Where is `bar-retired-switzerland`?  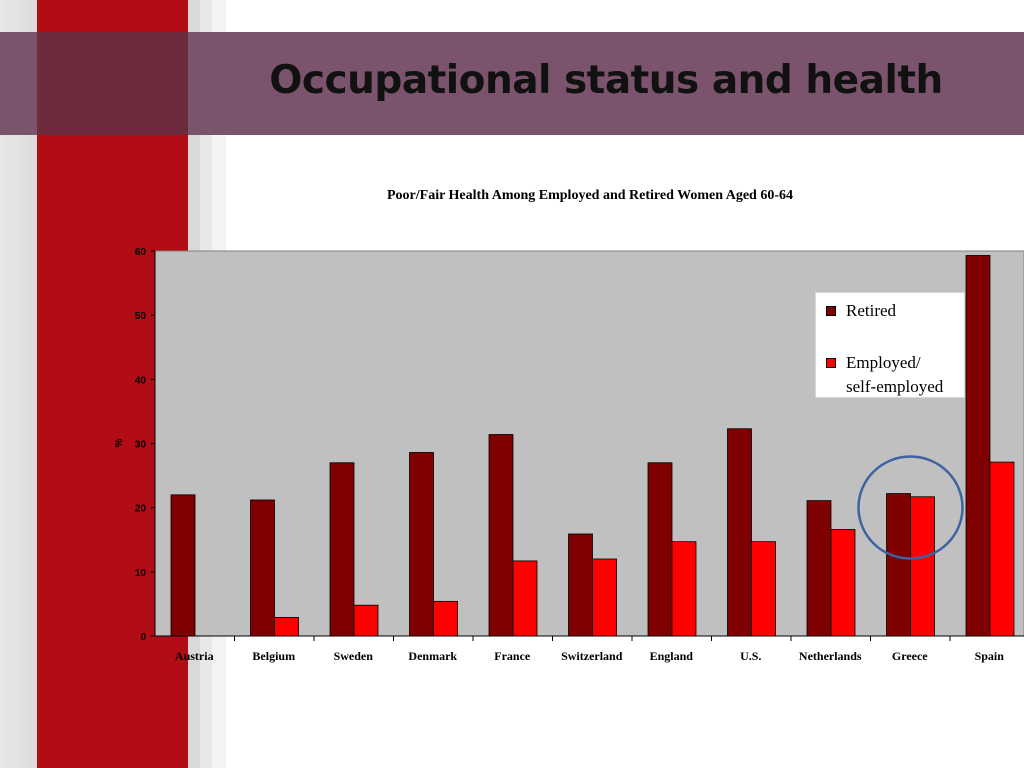 bar-retired-switzerland is located at coordinates (580, 585).